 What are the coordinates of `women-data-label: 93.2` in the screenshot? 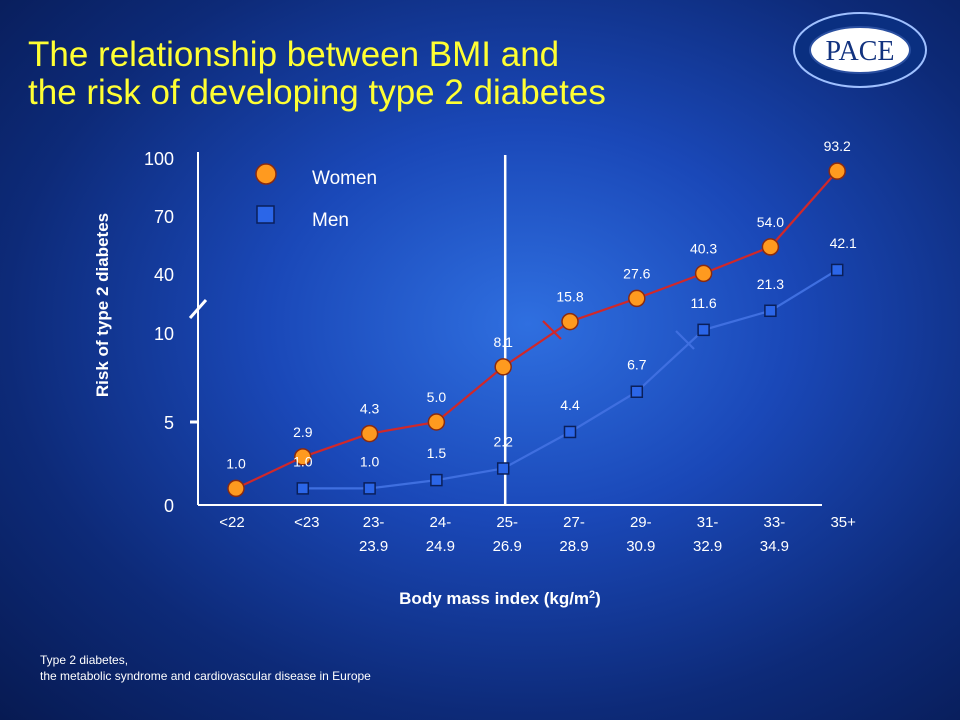 It's located at (837, 146).